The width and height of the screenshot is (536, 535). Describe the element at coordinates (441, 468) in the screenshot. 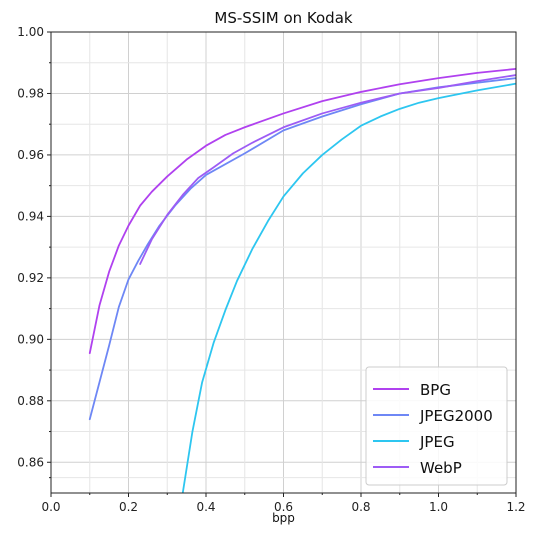

I see `legend-label-webp: WebP` at that location.